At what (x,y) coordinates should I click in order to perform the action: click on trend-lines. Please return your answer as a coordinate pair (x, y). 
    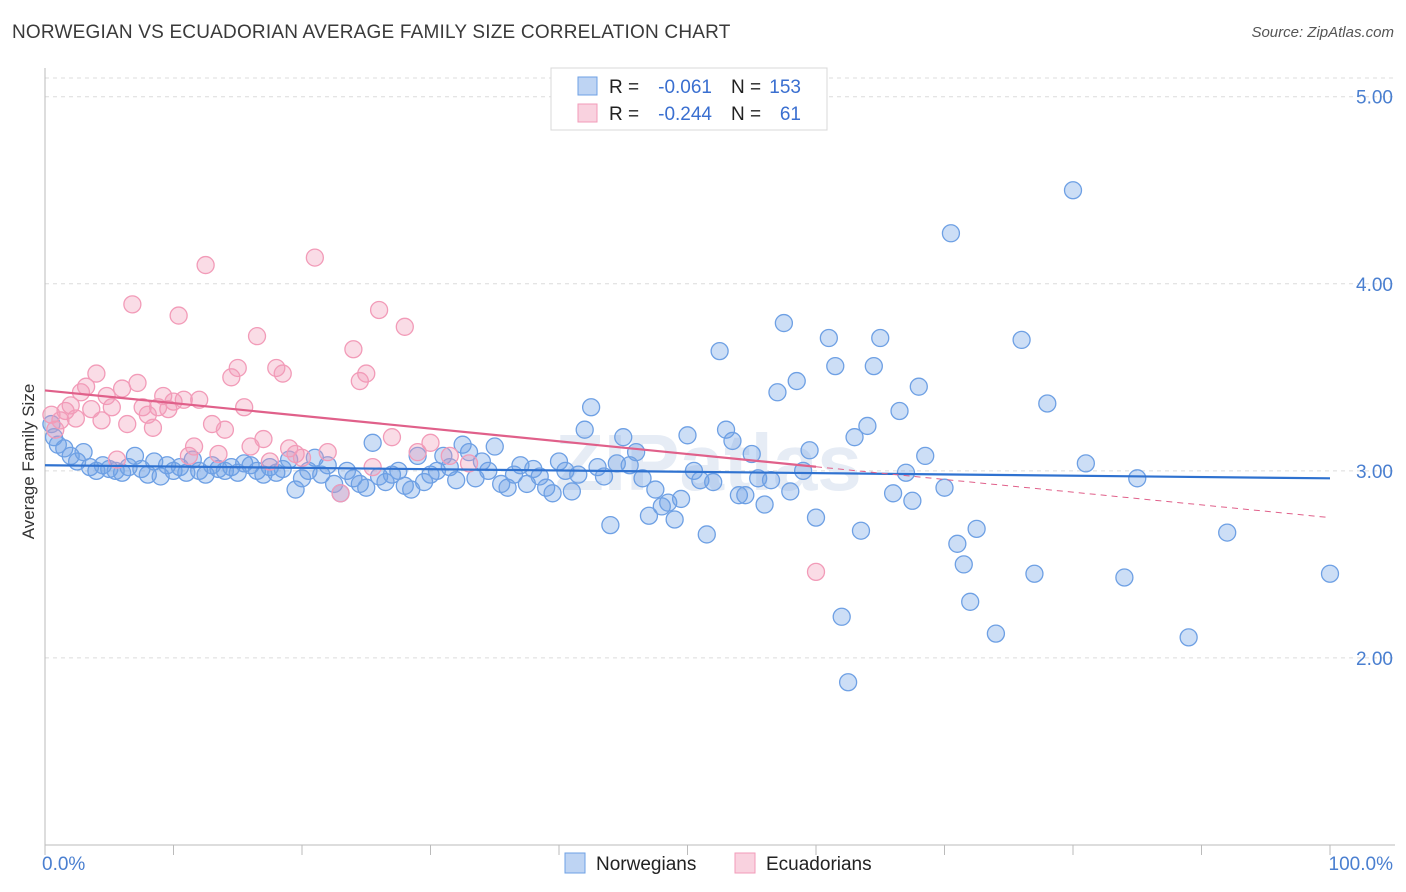
    Looking at the image, I should click on (687, 454).